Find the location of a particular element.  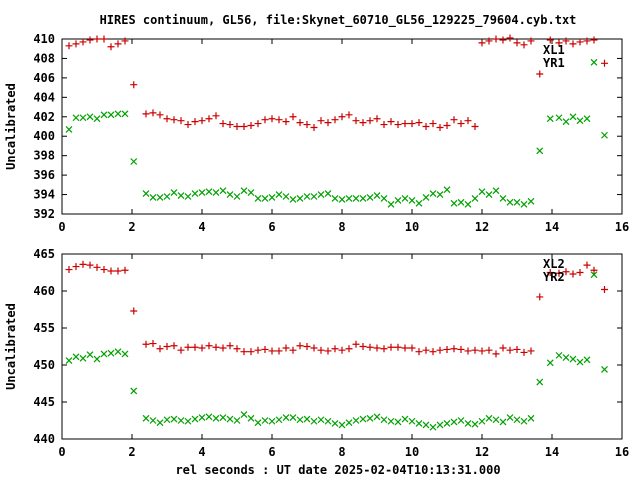

y-tick-label: 406 is located at coordinates (44, 78).